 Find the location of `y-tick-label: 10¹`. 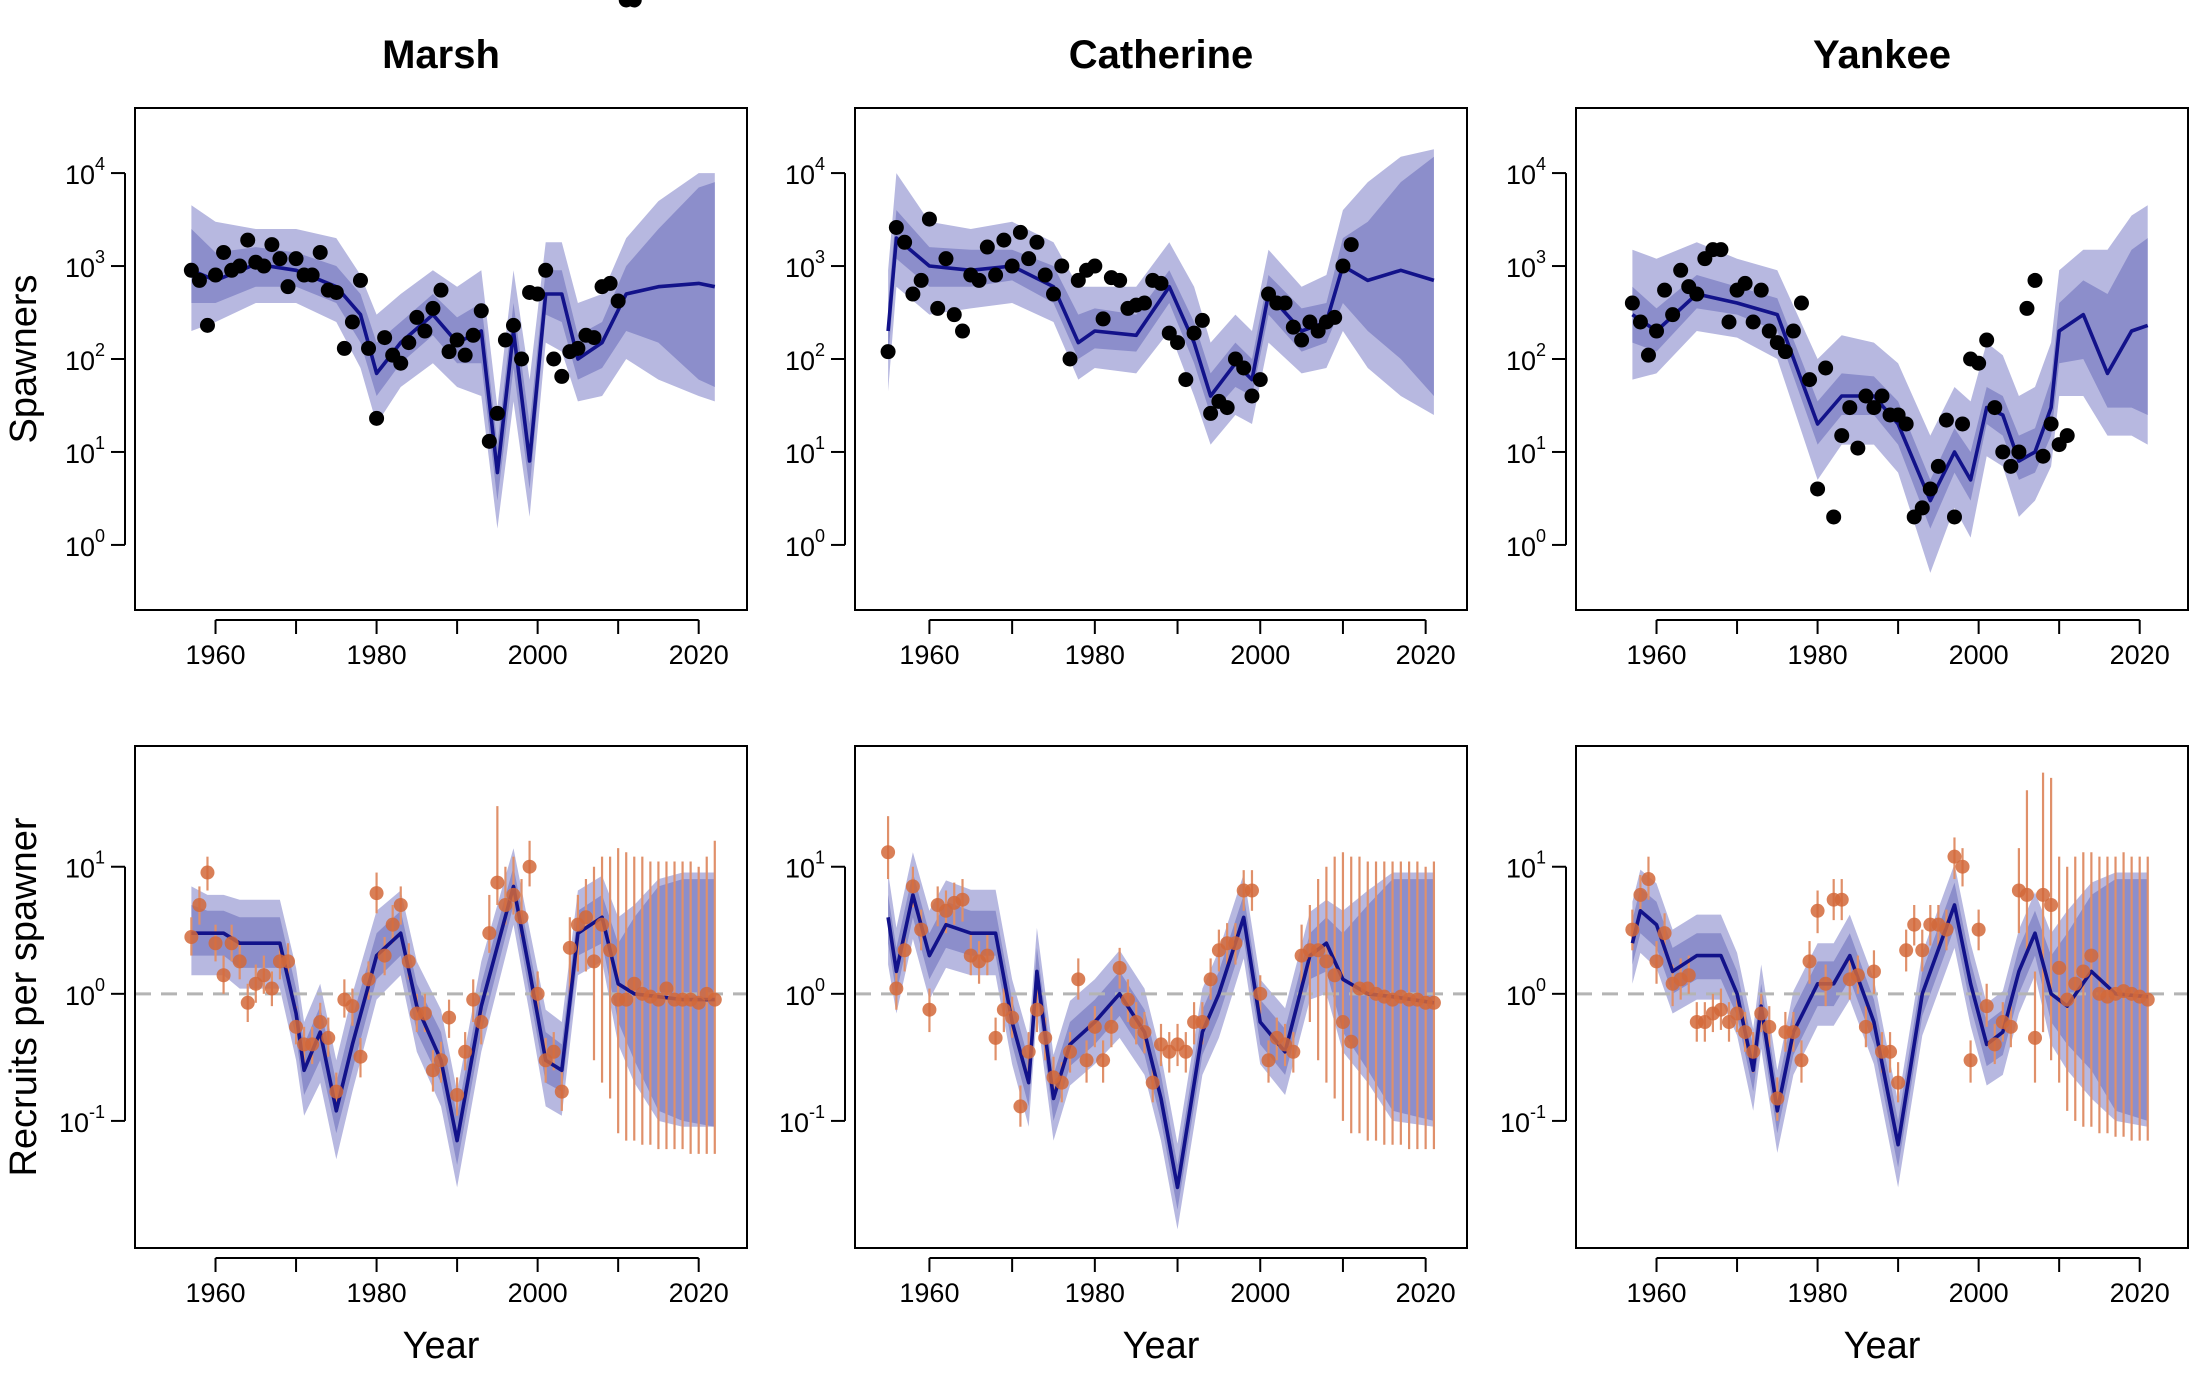

y-tick-label: 10¹ is located at coordinates (1526, 866).